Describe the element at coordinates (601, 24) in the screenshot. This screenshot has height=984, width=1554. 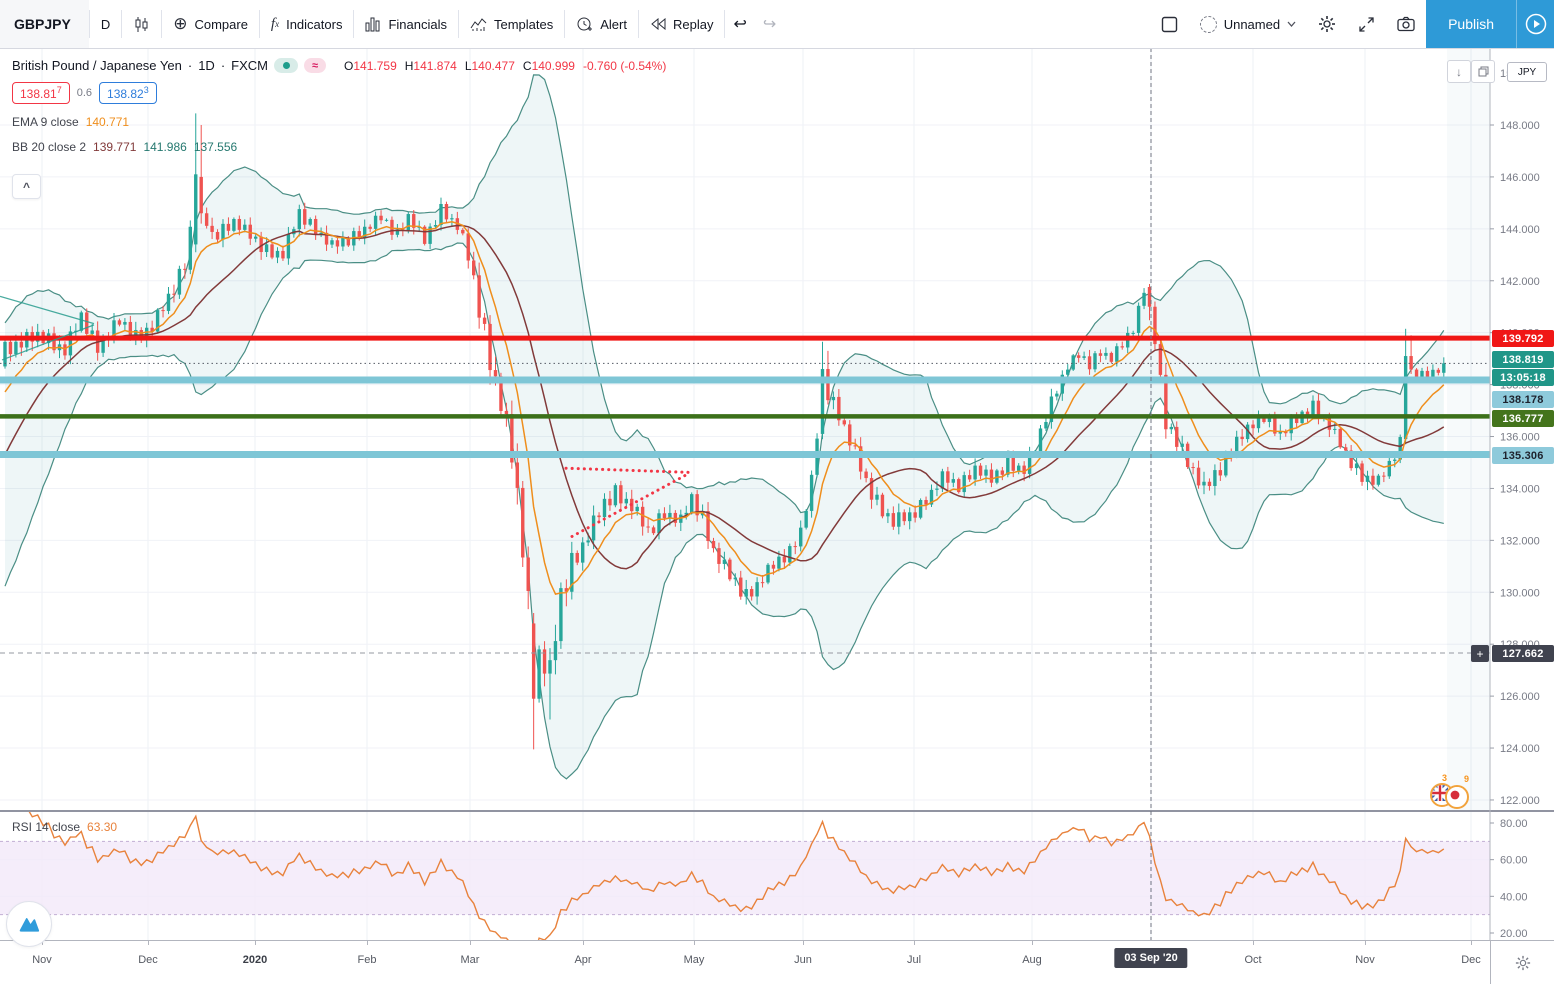
I see `alert-button: Alert` at that location.